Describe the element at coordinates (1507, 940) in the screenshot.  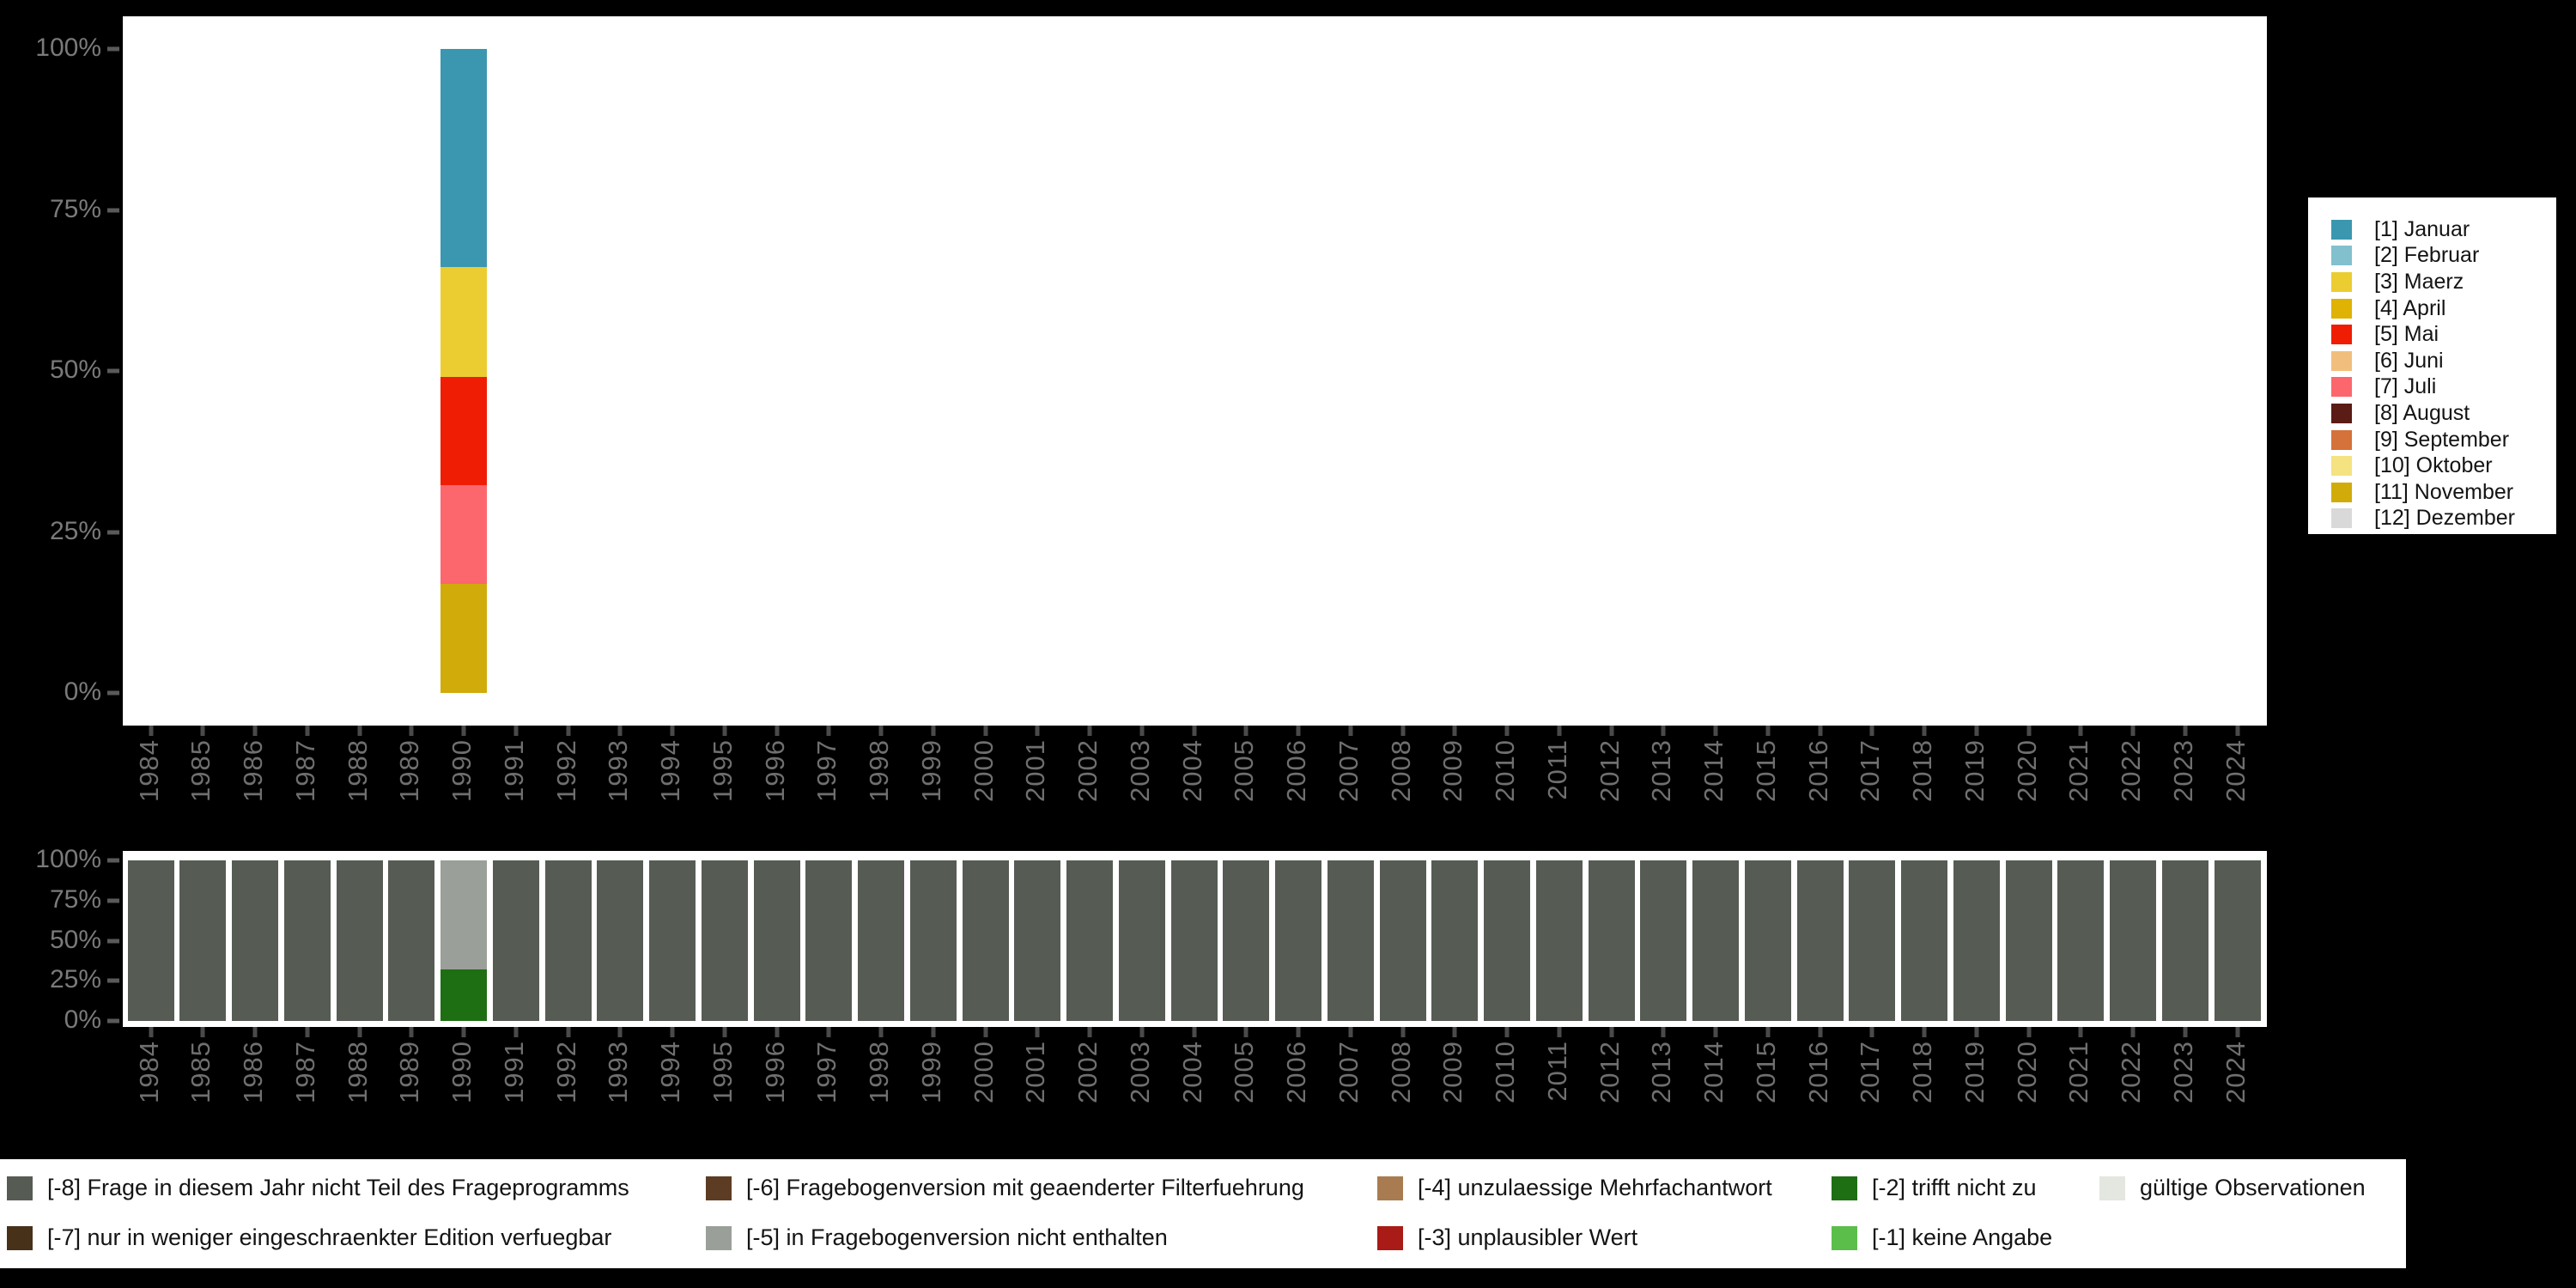
I see `bar-segment-2010` at that location.